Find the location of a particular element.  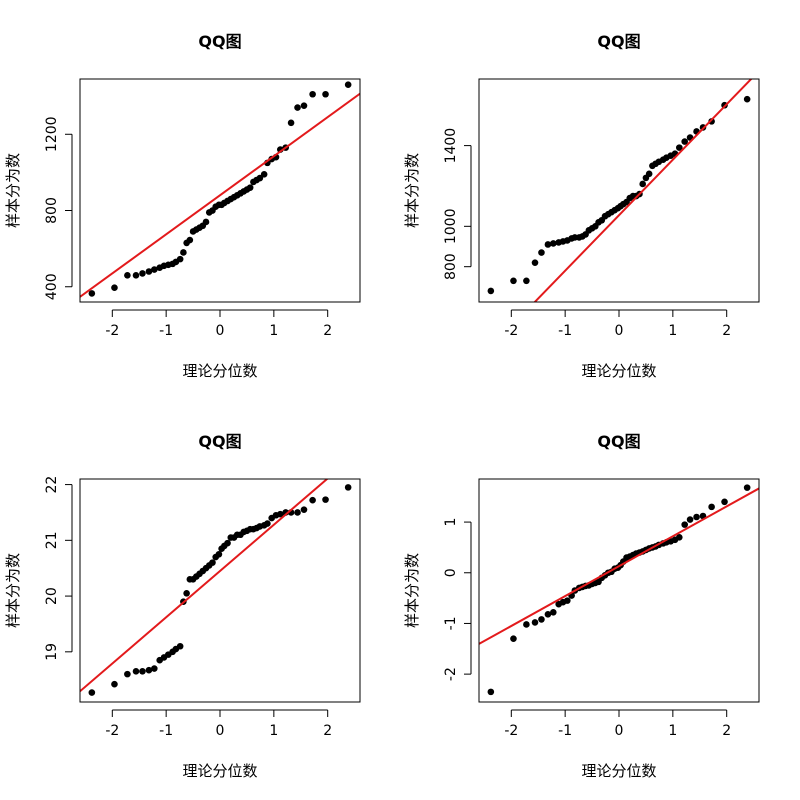

y-tick-label: -2 is located at coordinates (451, 674).